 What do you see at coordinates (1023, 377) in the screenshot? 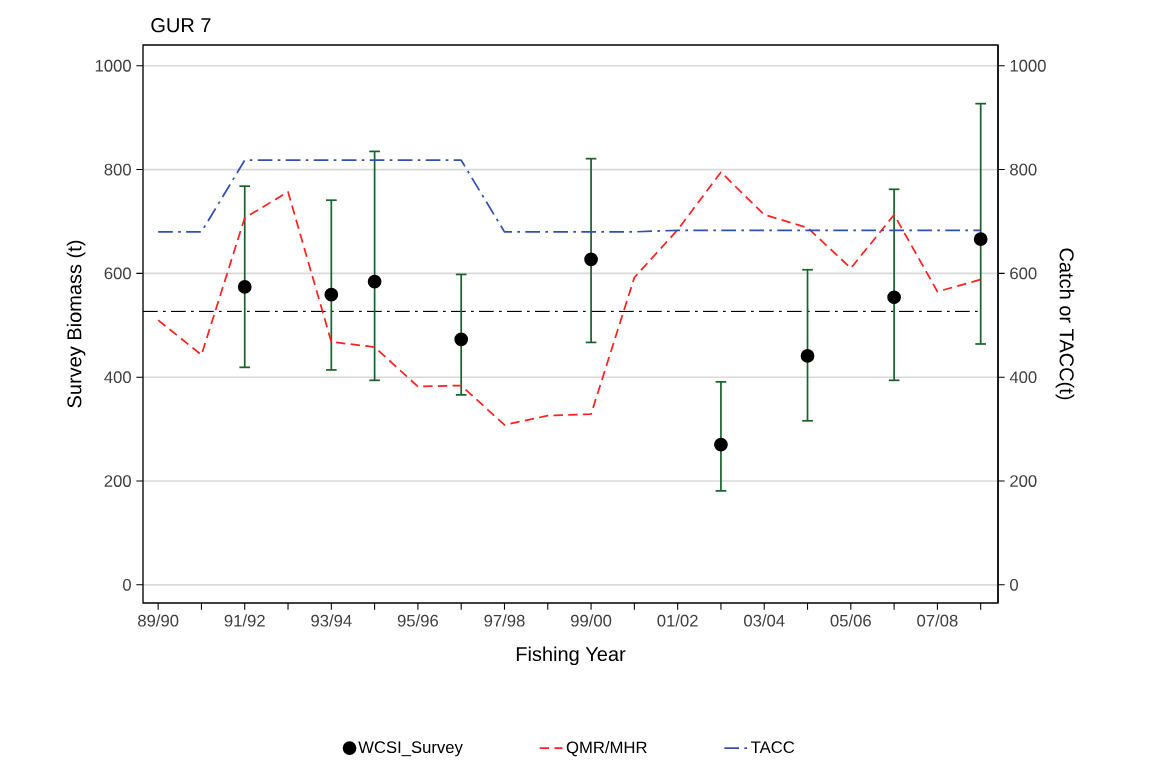
I see `y2-tick-label: 400` at bounding box center [1023, 377].